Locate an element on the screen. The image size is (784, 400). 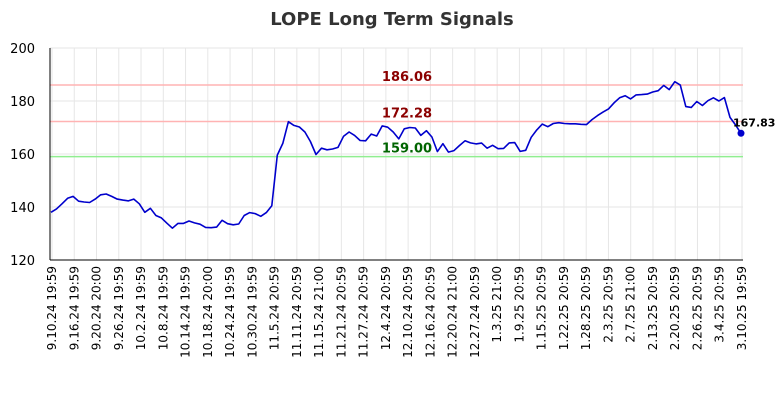
x-tick-label: 10.8.24 19:59 is located at coordinates (163, 308).